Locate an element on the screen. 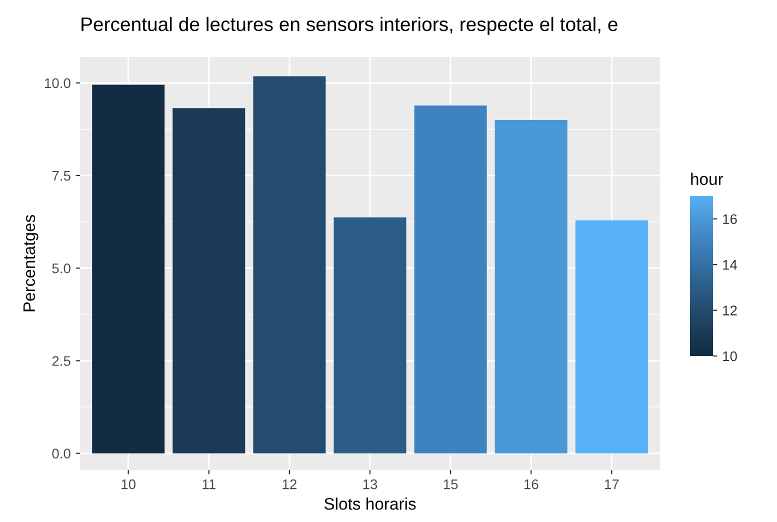  chart-title: Percentual de lectures en sensors interiors, respecte el total, e is located at coordinates (350, 25).